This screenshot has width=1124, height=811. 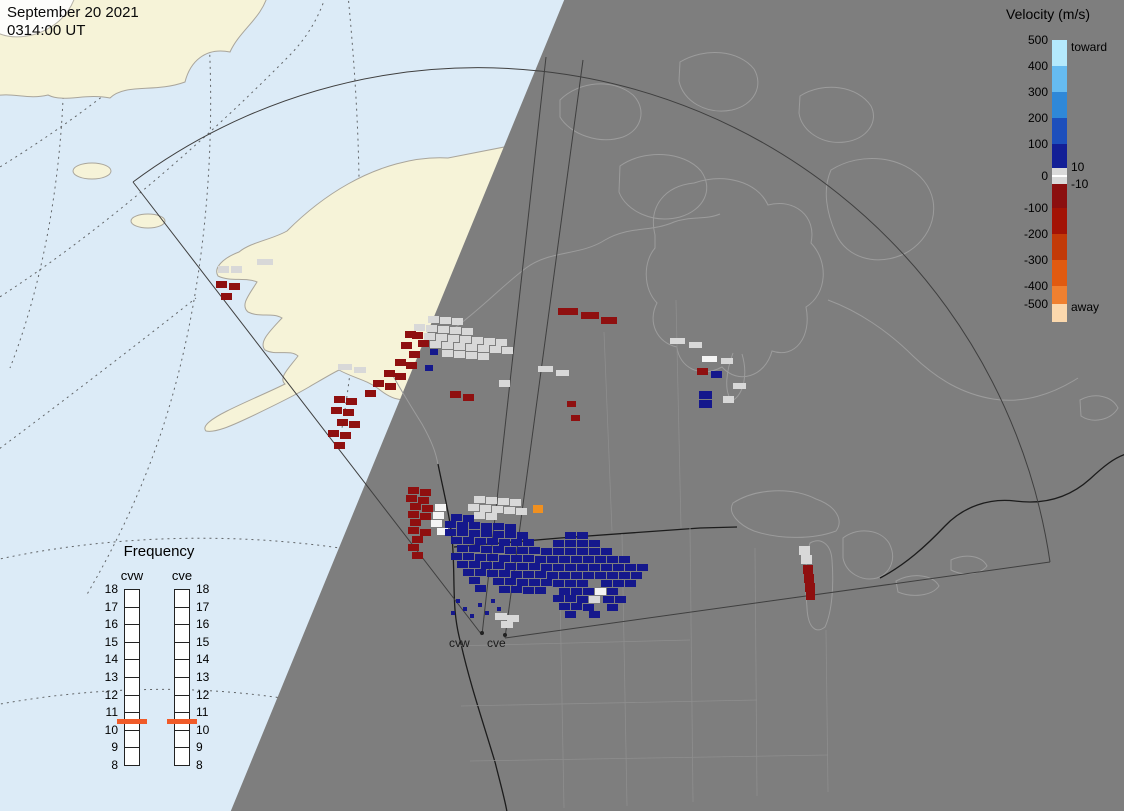 What do you see at coordinates (73, 12) in the screenshot?
I see `date-label: September 20 2021` at bounding box center [73, 12].